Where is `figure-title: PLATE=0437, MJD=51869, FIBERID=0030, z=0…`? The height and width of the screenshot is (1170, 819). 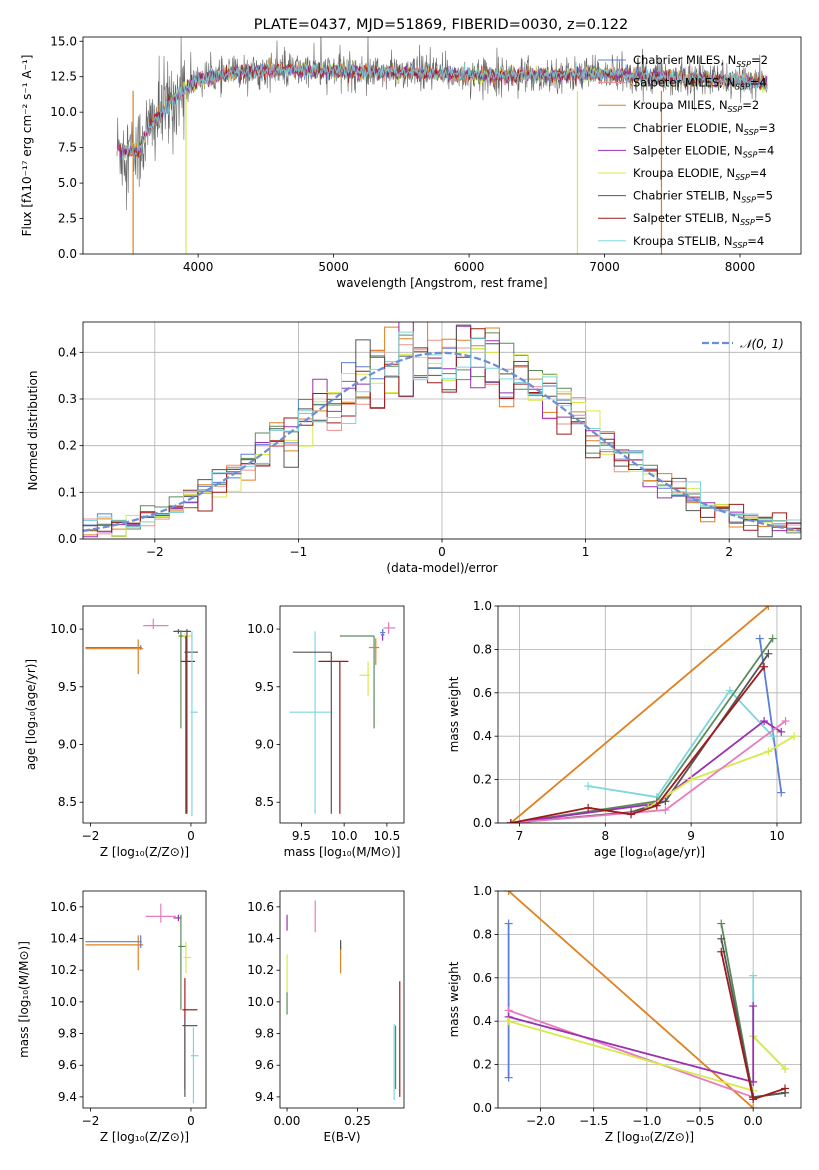 figure-title: PLATE=0437, MJD=51869, FIBERID=0030, z=0… is located at coordinates (441, 25).